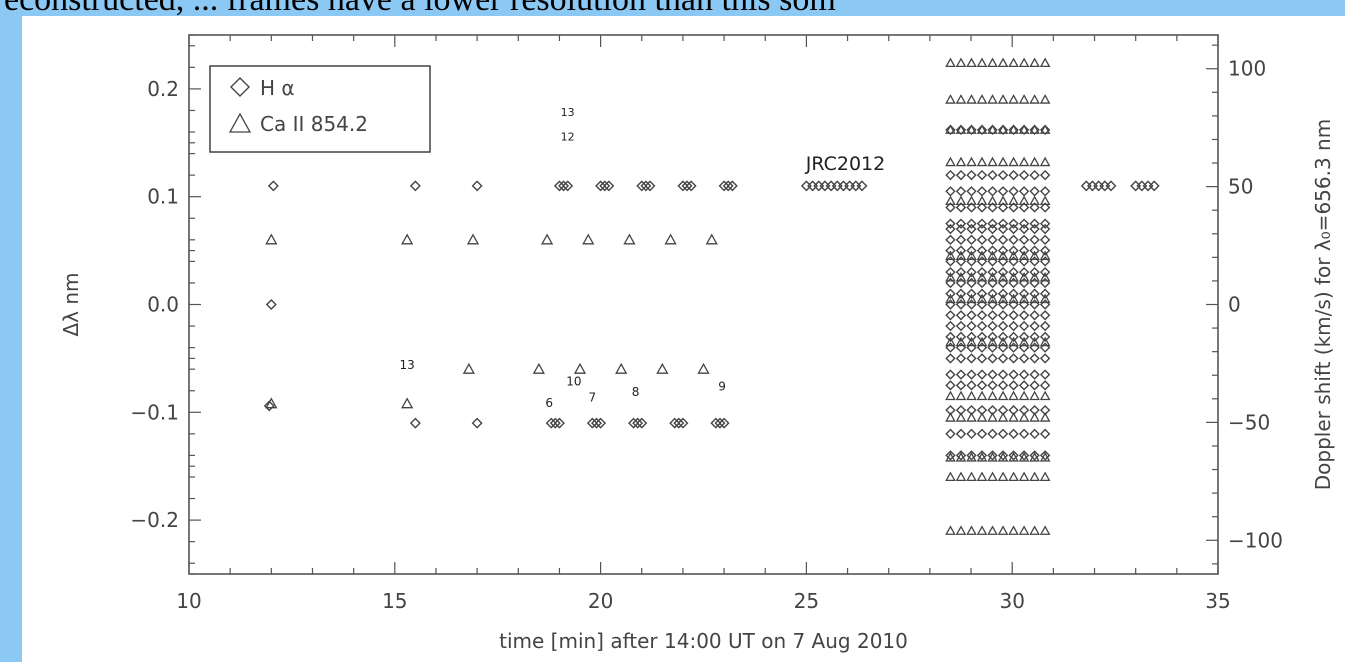 The width and height of the screenshot is (1345, 662). Describe the element at coordinates (154, 412) in the screenshot. I see `y-tick-label: −0.1` at that location.